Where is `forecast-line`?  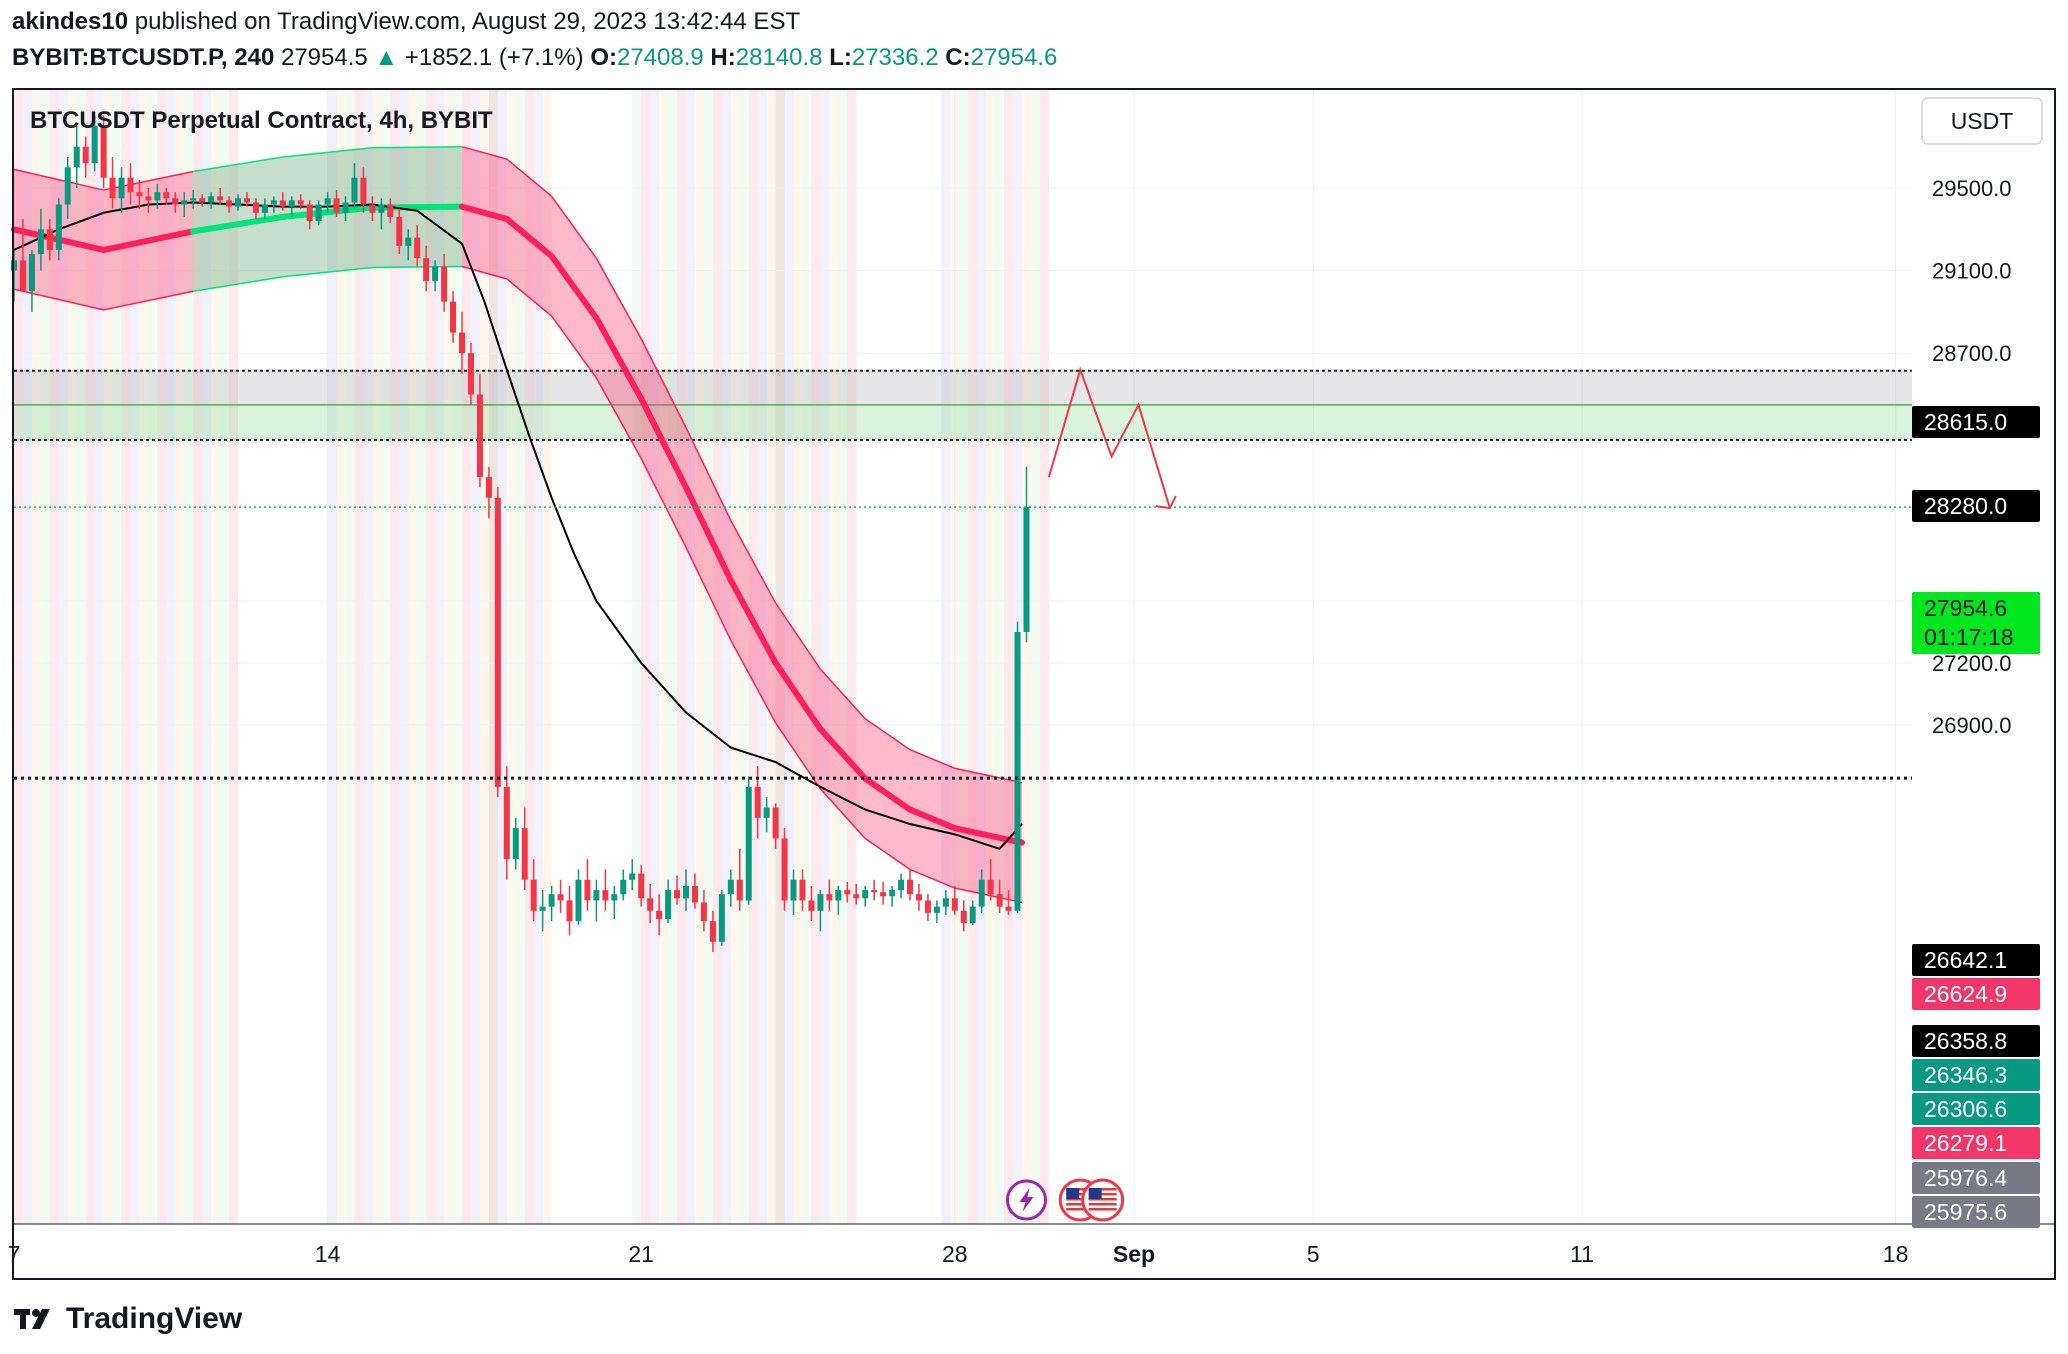
forecast-line is located at coordinates (1109, 437).